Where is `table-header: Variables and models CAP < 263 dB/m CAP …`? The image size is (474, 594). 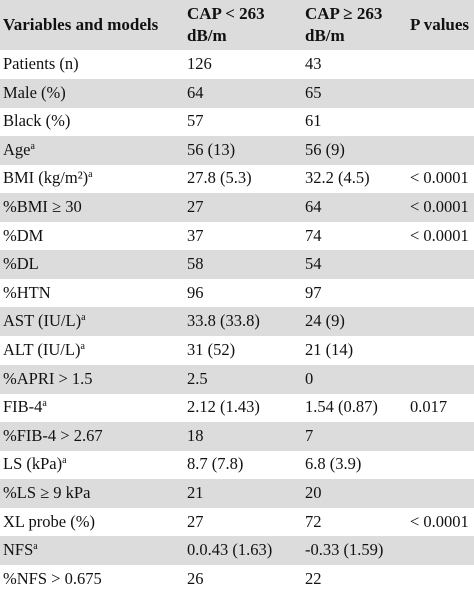
table-header: Variables and models CAP < 263 dB/m CAP … is located at coordinates (237, 25).